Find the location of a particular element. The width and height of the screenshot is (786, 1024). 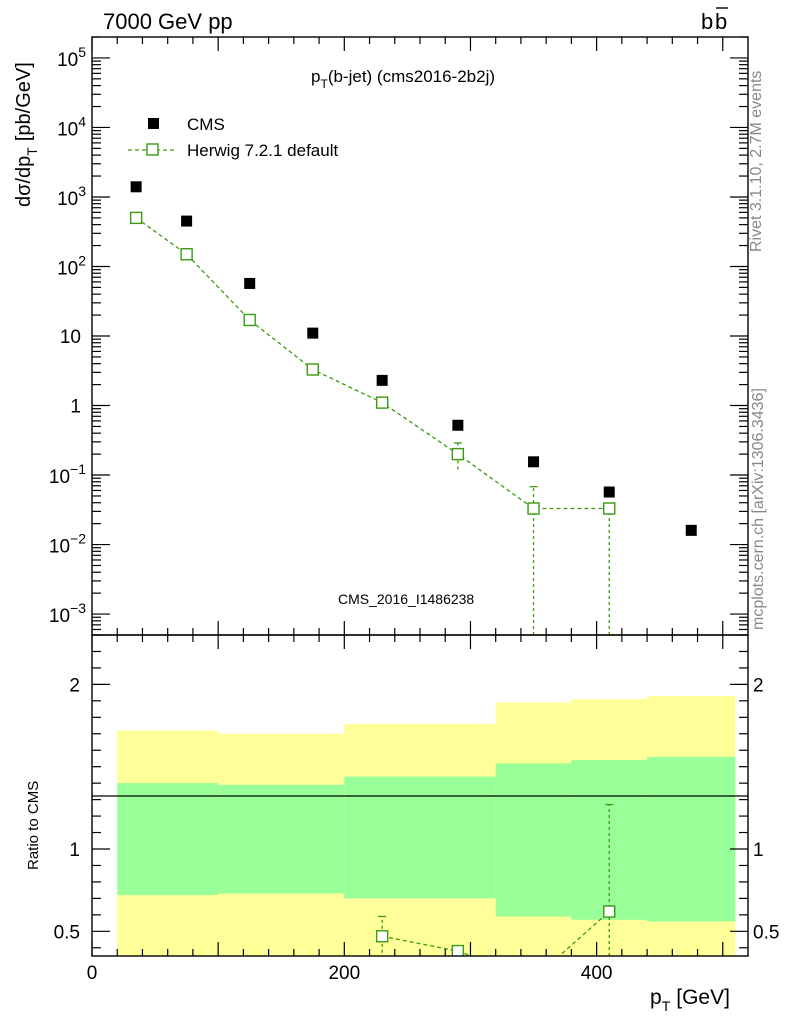

legend-cms-label: CMS is located at coordinates (206, 124).